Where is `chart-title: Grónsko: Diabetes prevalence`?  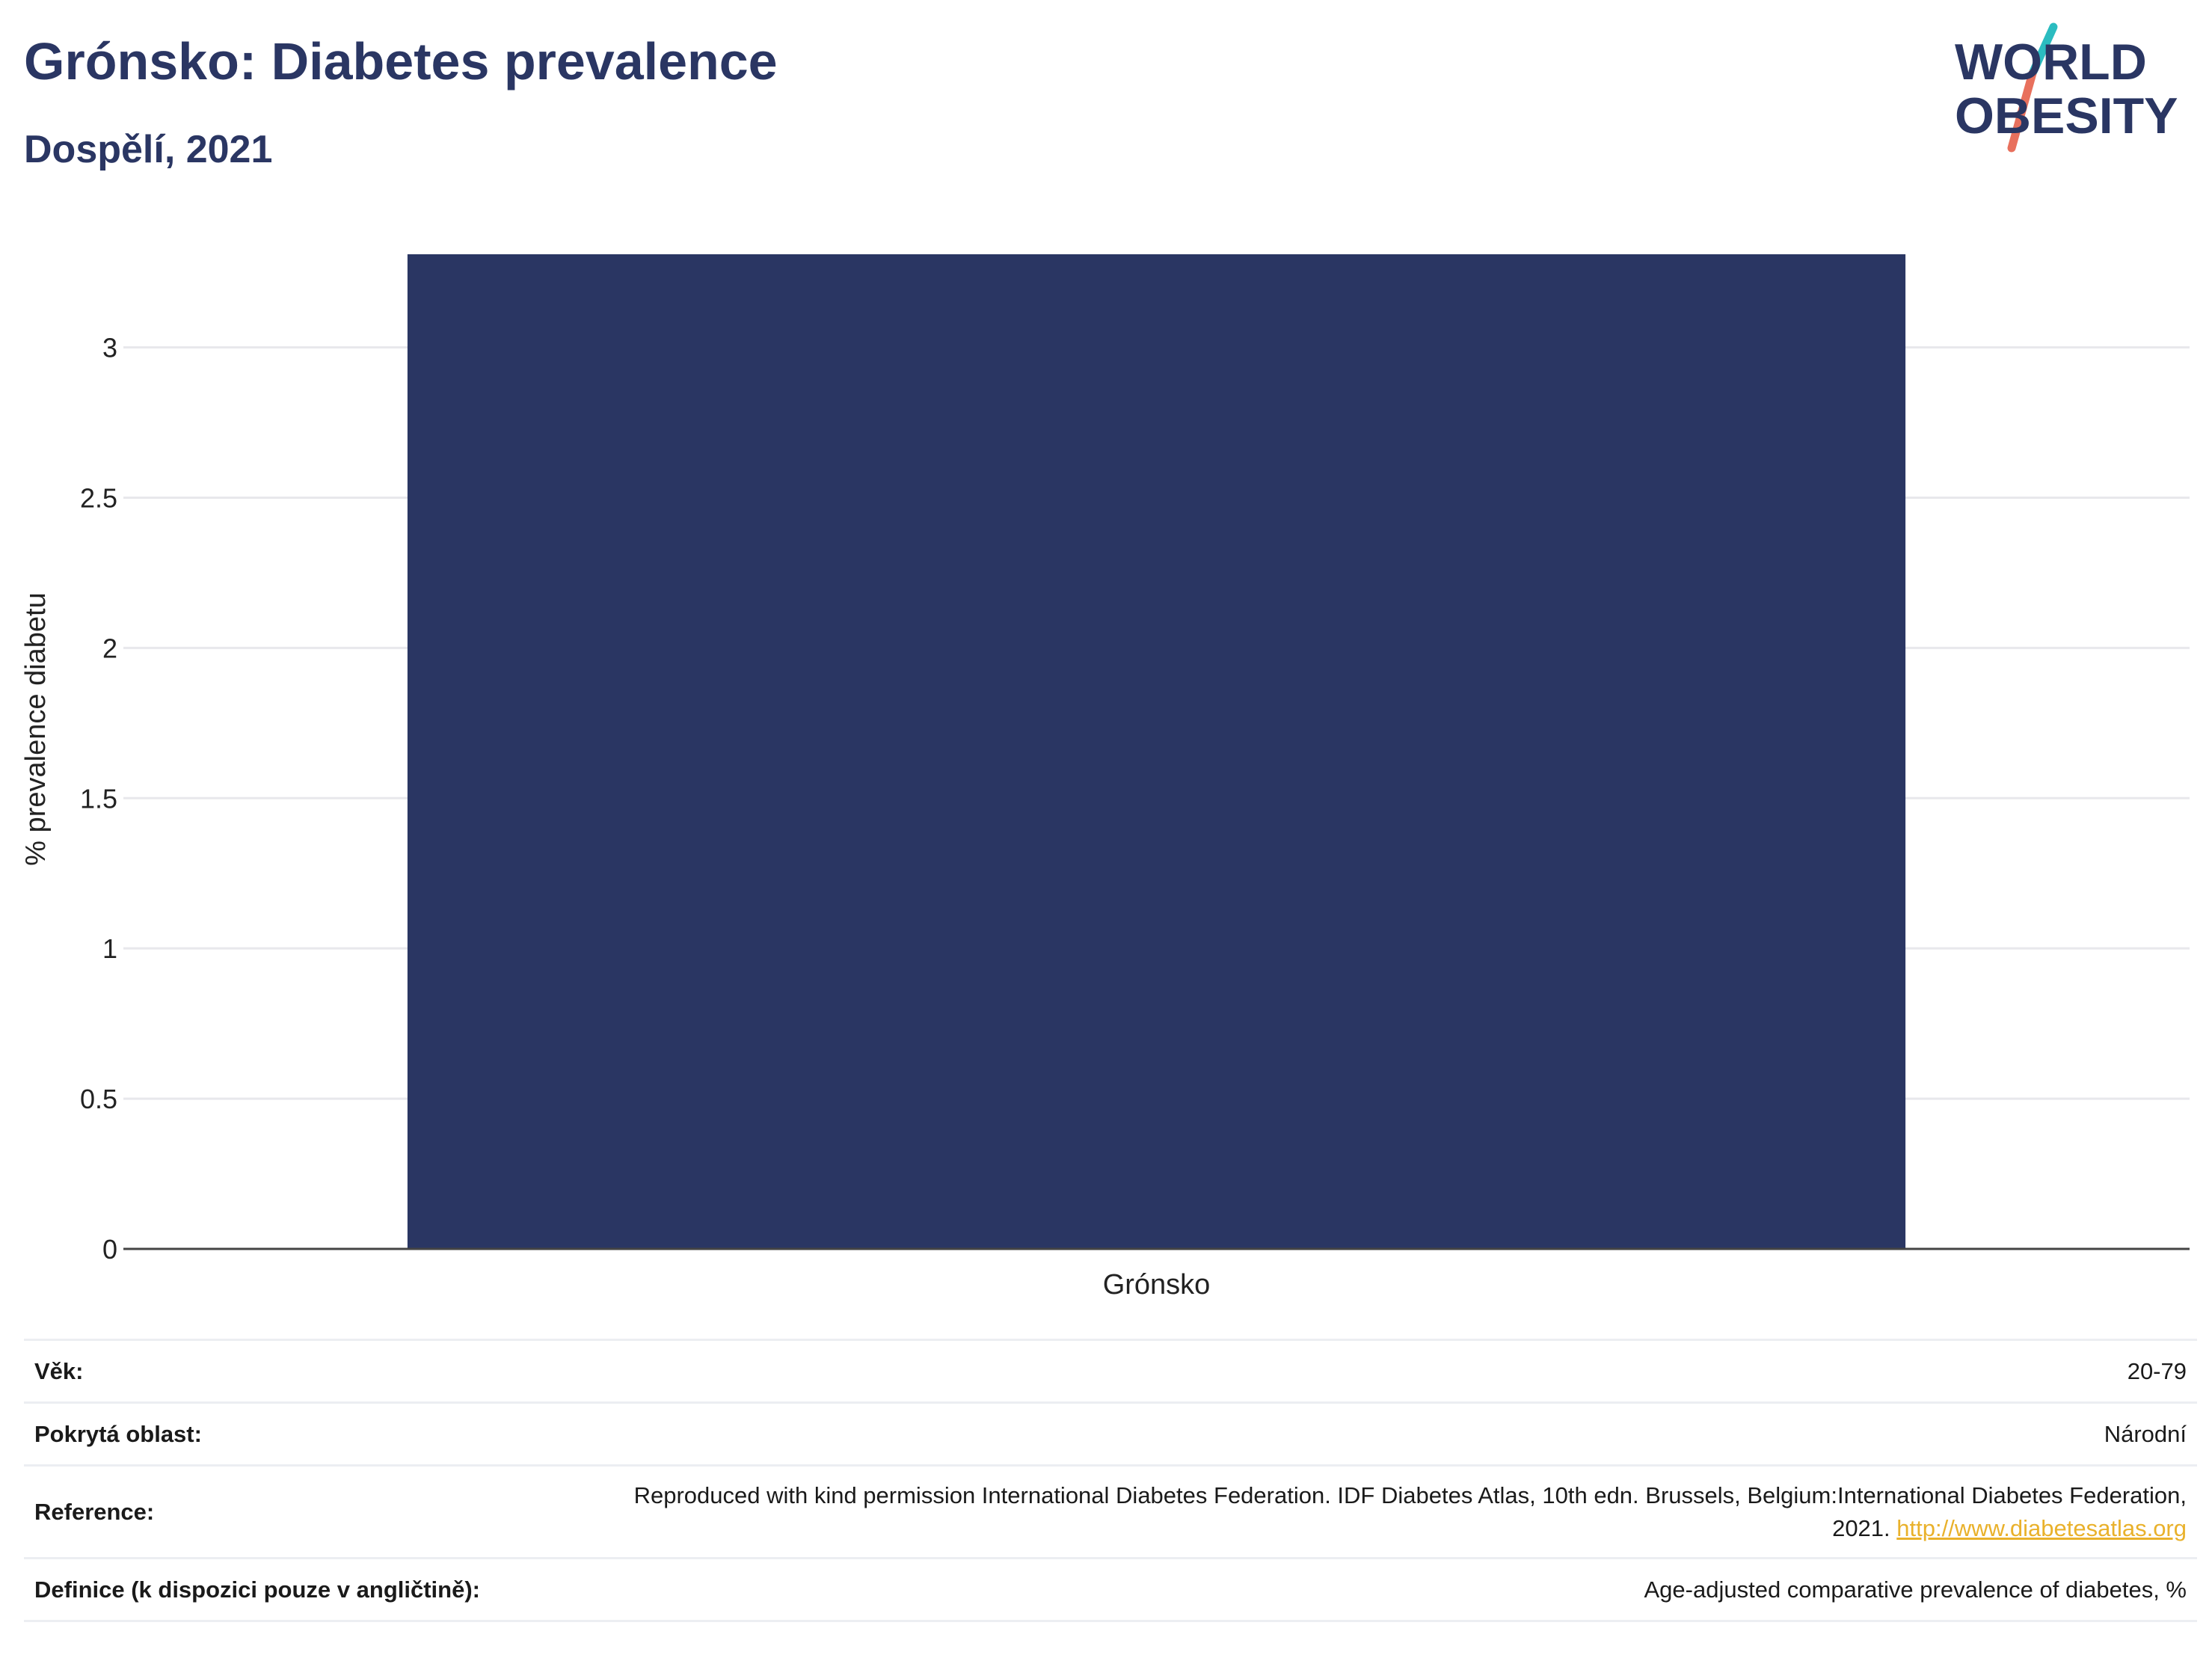
chart-title: Grónsko: Diabetes prevalence is located at coordinates (401, 61).